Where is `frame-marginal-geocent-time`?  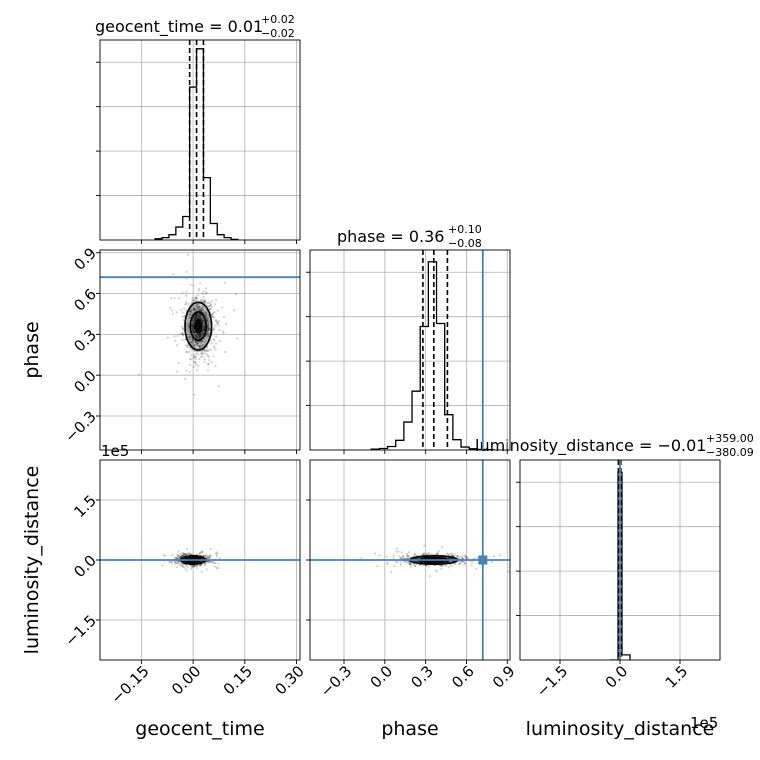
frame-marginal-geocent-time is located at coordinates (200, 140).